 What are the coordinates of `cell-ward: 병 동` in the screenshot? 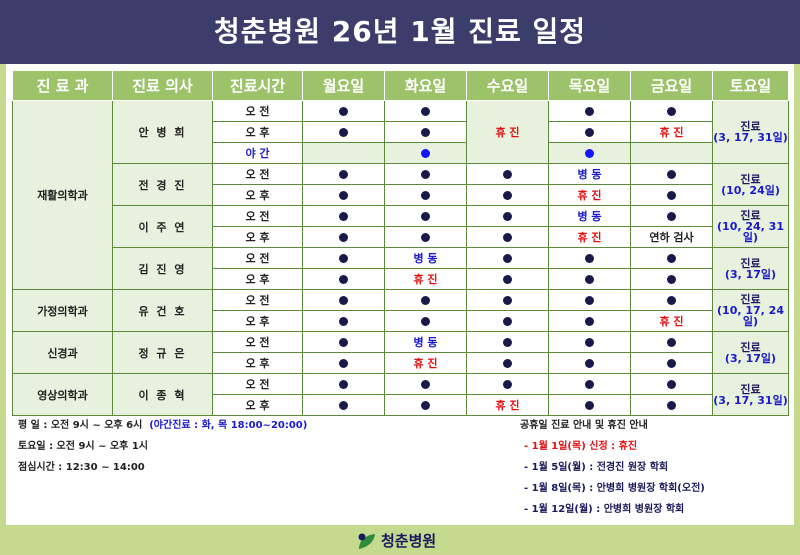 It's located at (589, 174).